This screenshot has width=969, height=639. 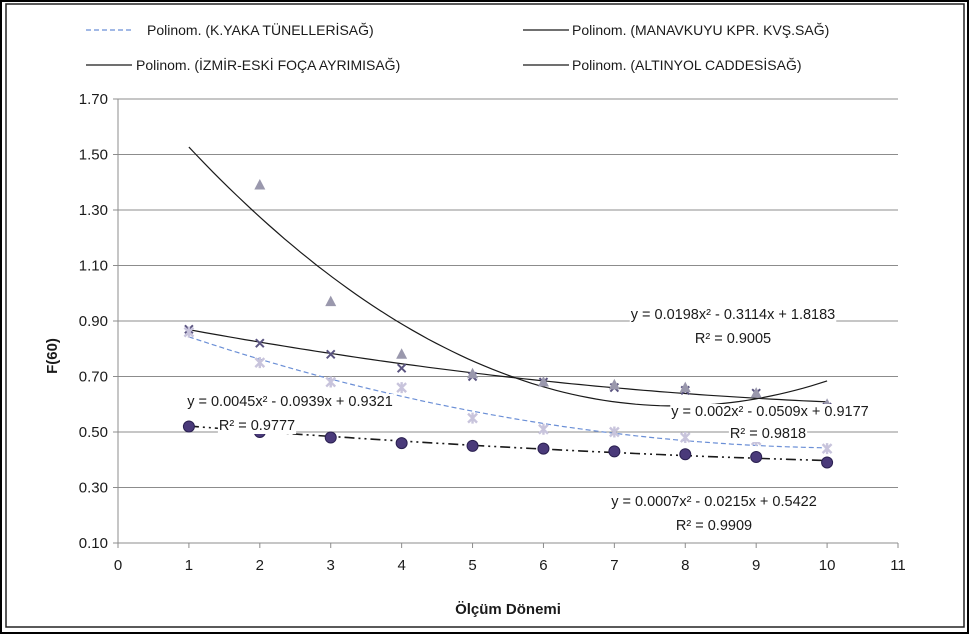 I want to click on y-tick-label: 1.10, so click(x=93, y=266).